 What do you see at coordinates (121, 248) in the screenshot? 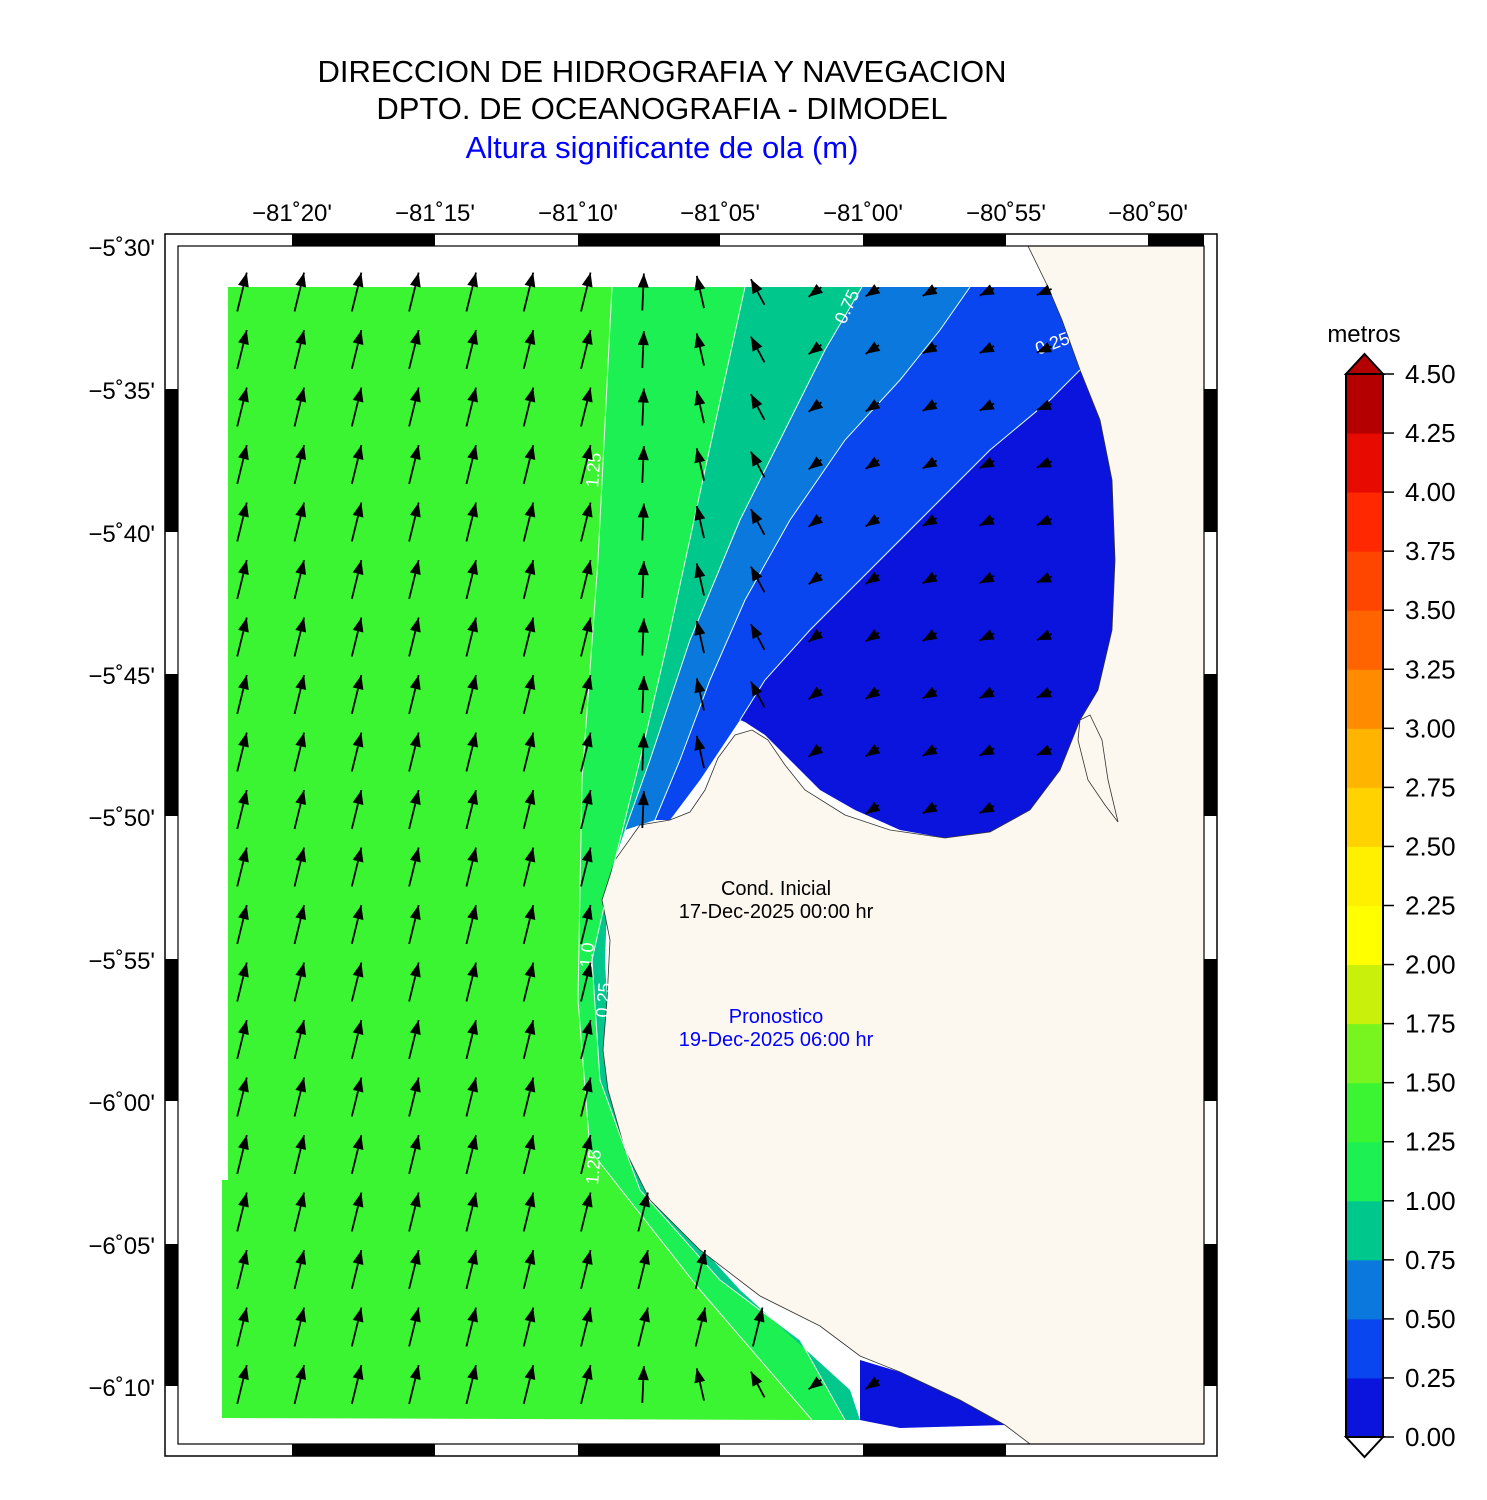
I see `lat-tick-label: −5˚30'` at bounding box center [121, 248].